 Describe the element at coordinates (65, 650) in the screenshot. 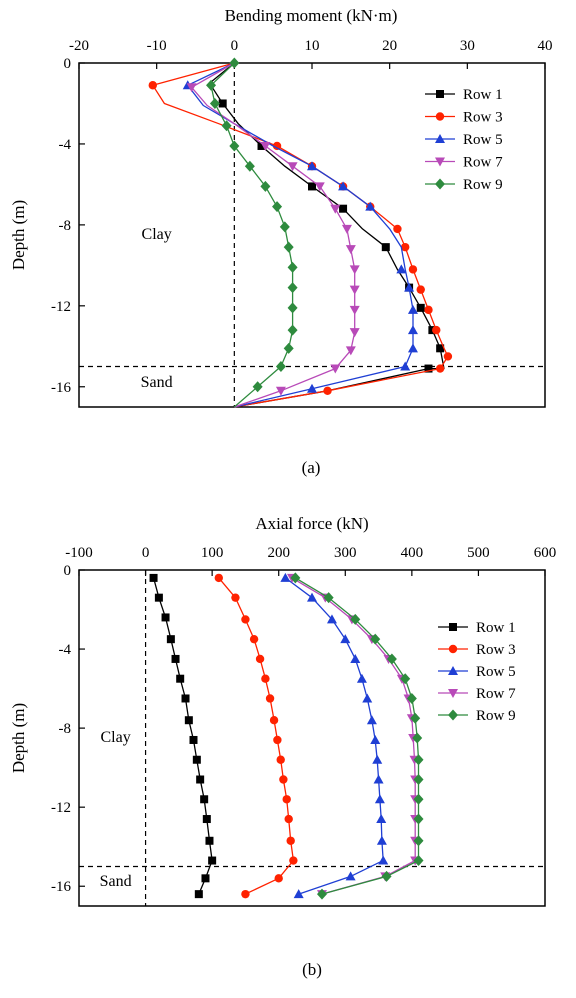

I see `y-tick-label: -4` at that location.